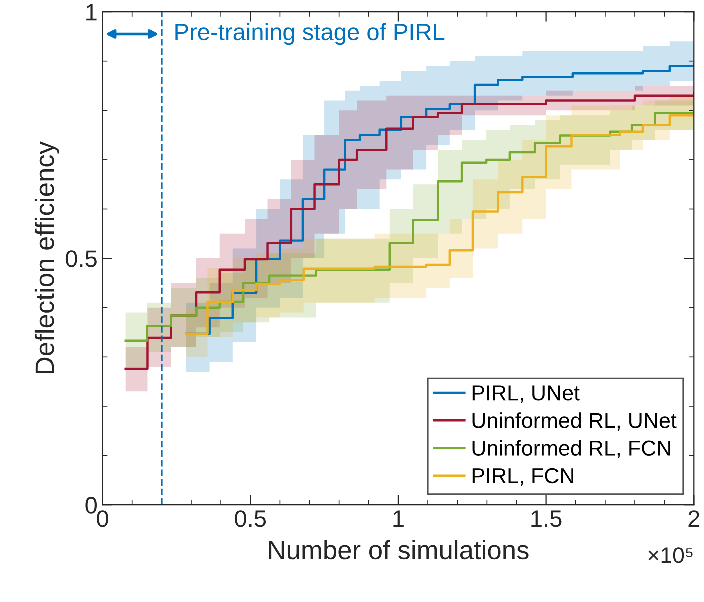  What do you see at coordinates (250, 519) in the screenshot?
I see `x-tick-label: 0.5` at bounding box center [250, 519].